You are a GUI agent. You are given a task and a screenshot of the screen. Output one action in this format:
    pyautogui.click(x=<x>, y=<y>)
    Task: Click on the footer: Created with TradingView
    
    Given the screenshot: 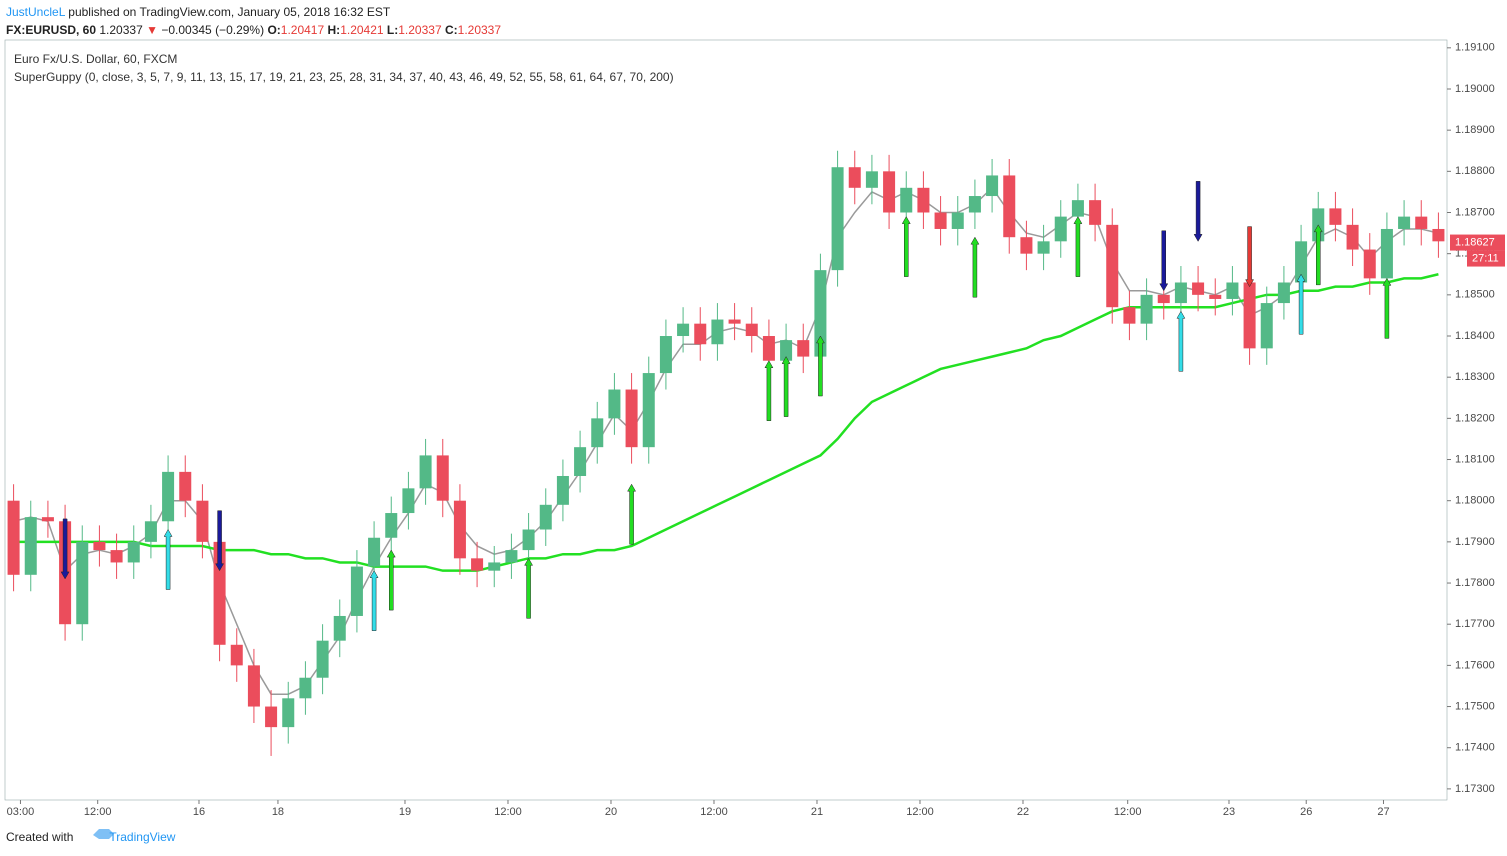 What is the action you would take?
    pyautogui.click(x=90, y=837)
    